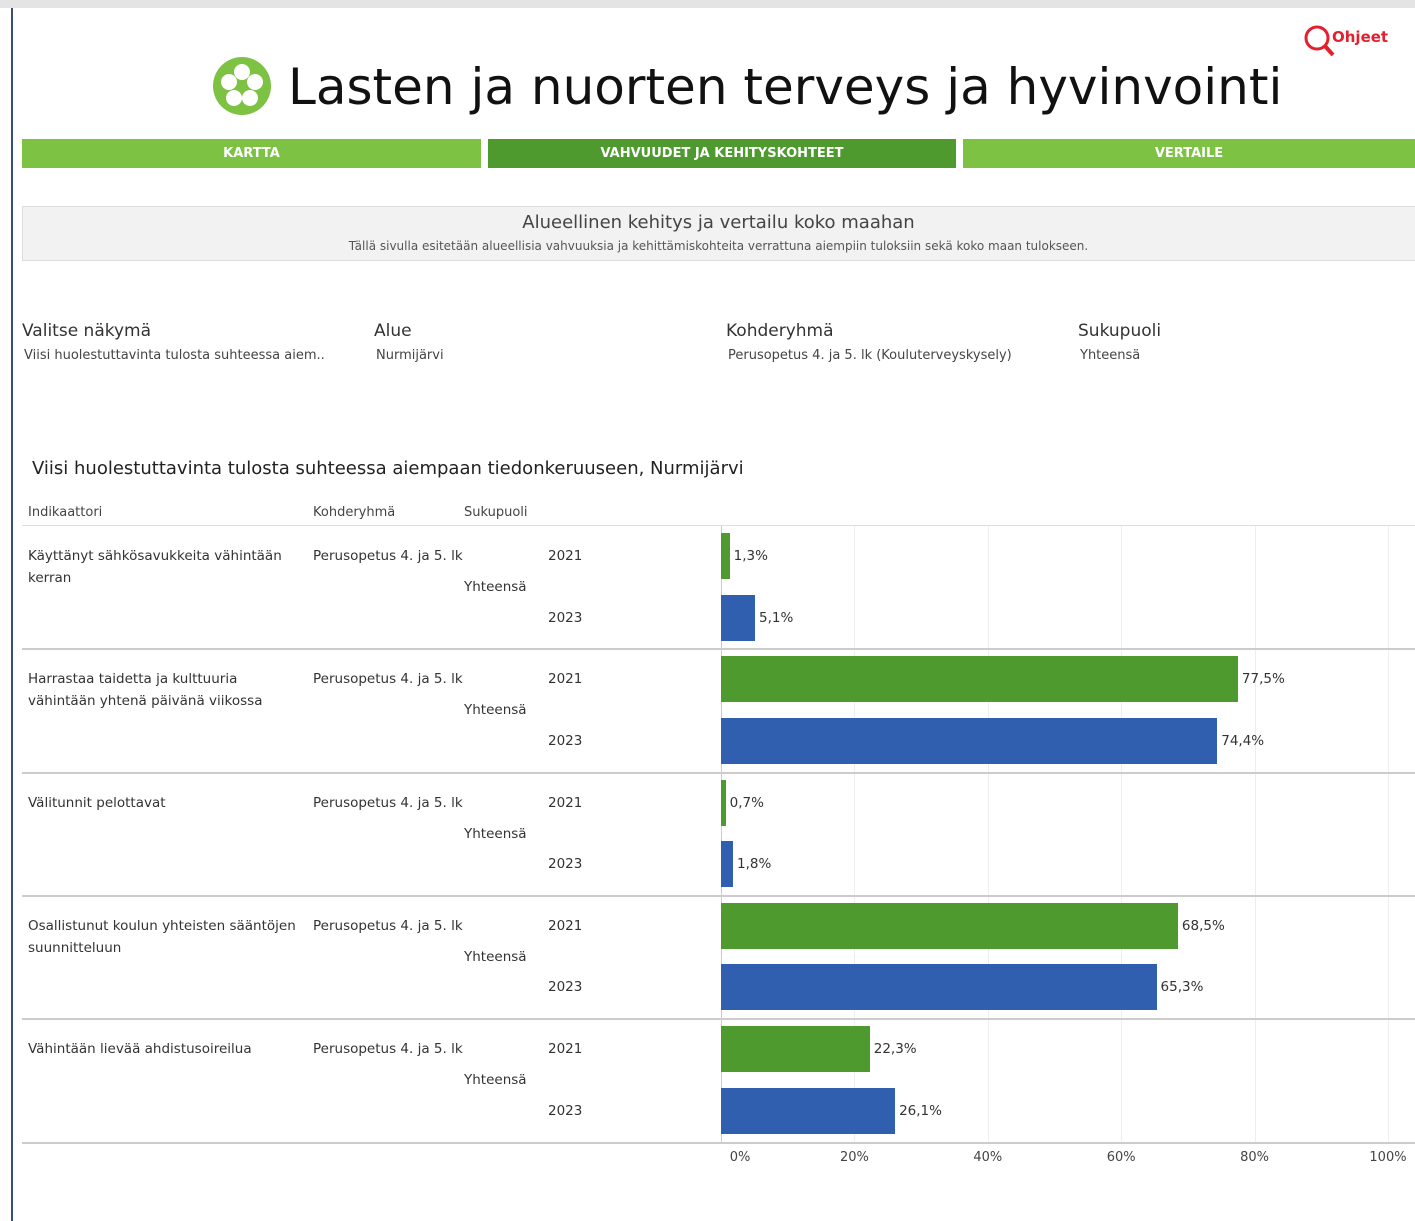  I want to click on column-header: Indikaattori, so click(65, 512).